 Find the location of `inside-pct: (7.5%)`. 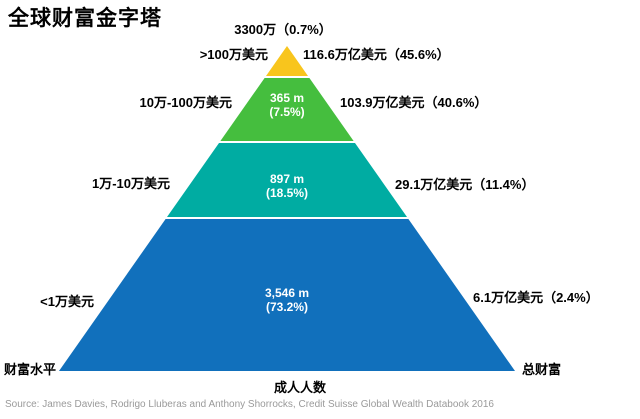

inside-pct: (7.5%) is located at coordinates (287, 112).